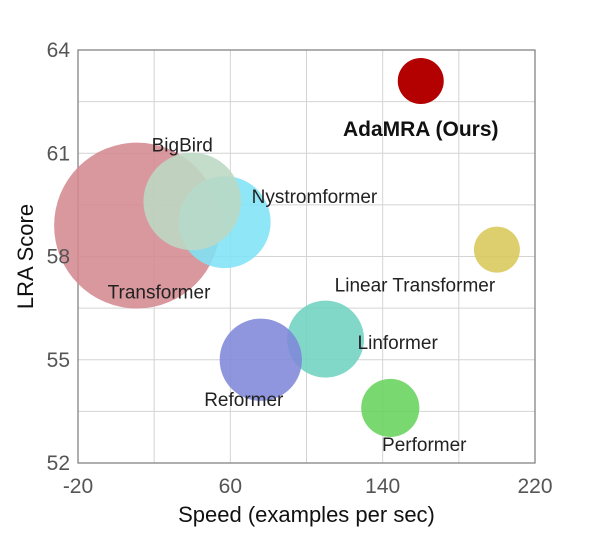 This screenshot has height=533, width=591. What do you see at coordinates (415, 286) in the screenshot?
I see `label-linear-transformer: Linear Transformer` at bounding box center [415, 286].